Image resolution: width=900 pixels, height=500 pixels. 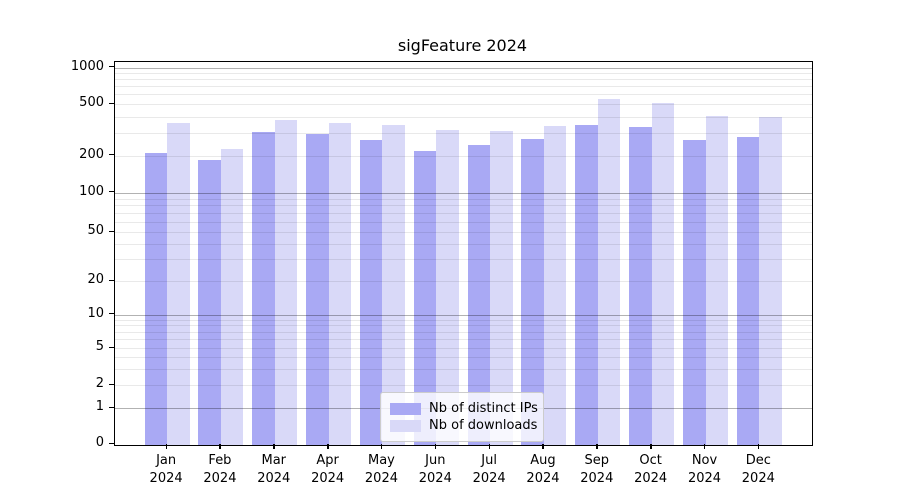 I want to click on bar-distinct-ips-oct, so click(x=640, y=286).